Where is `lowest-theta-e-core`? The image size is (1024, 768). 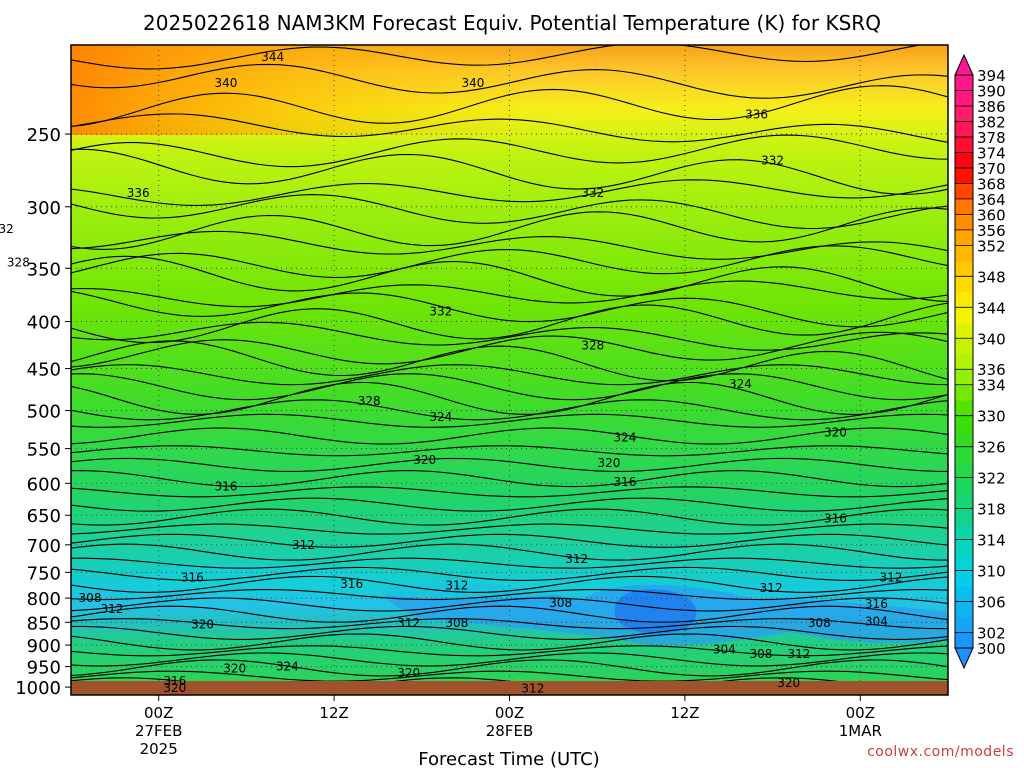 lowest-theta-e-core is located at coordinates (655, 611).